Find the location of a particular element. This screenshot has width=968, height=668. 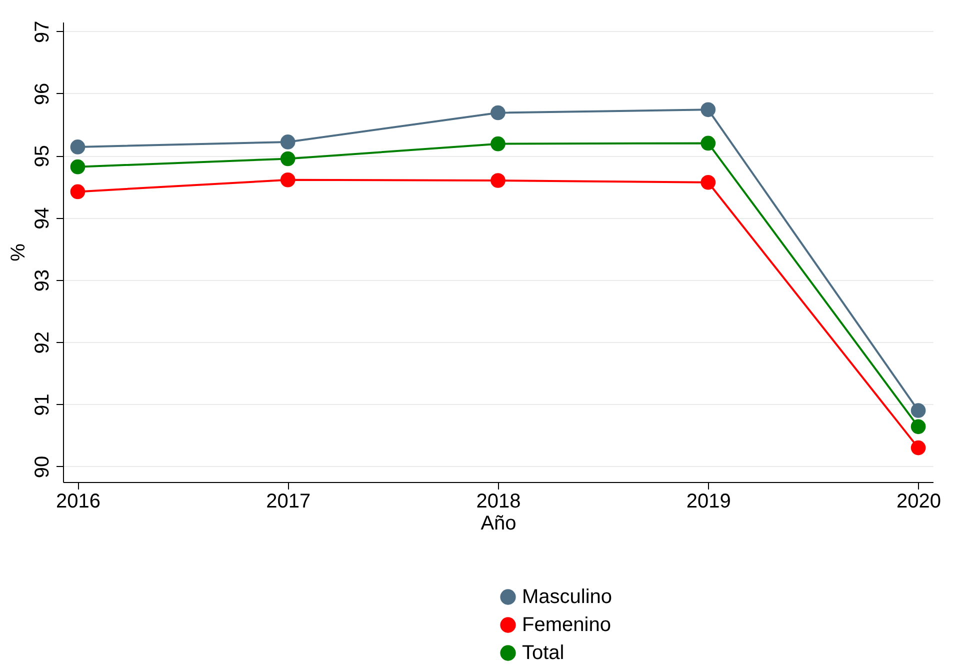

x-tick-label: 2020 is located at coordinates (919, 501).